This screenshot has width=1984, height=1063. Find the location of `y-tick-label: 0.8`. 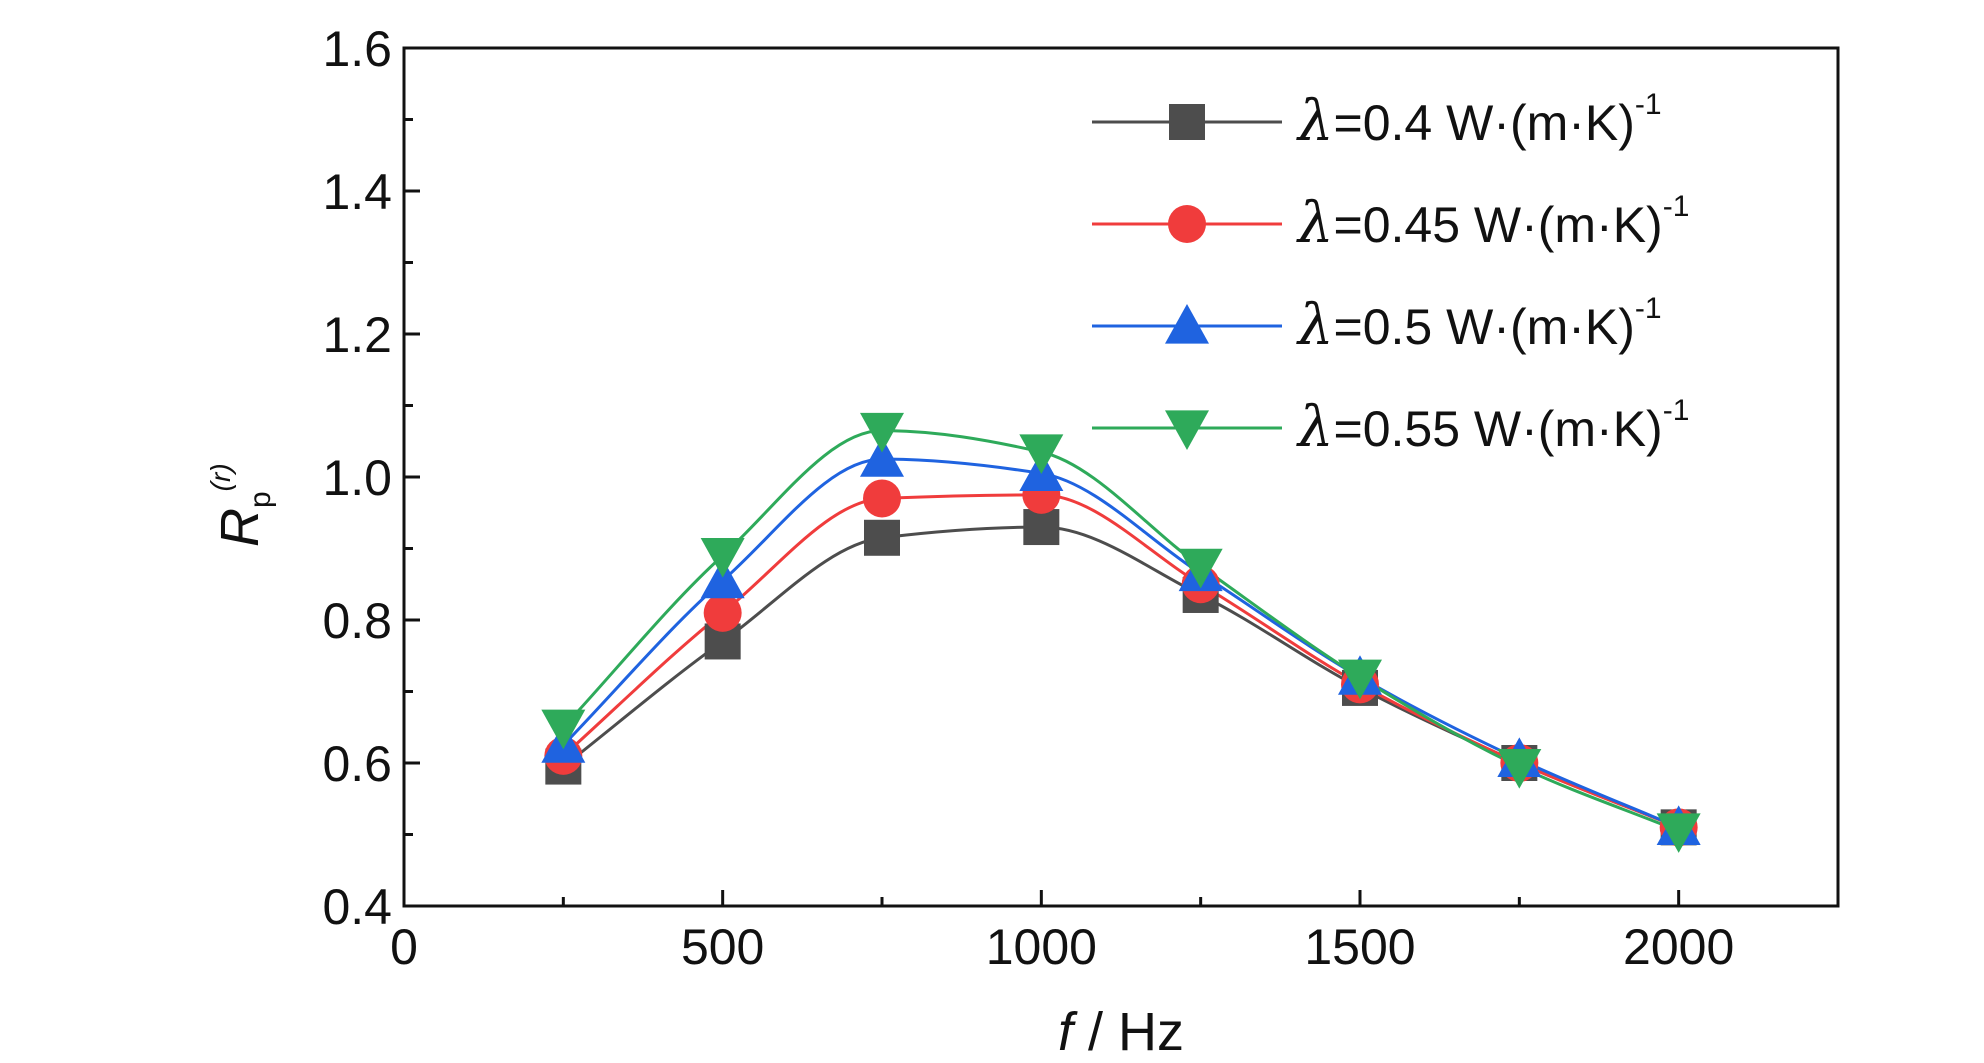

y-tick-label: 0.8 is located at coordinates (357, 621).